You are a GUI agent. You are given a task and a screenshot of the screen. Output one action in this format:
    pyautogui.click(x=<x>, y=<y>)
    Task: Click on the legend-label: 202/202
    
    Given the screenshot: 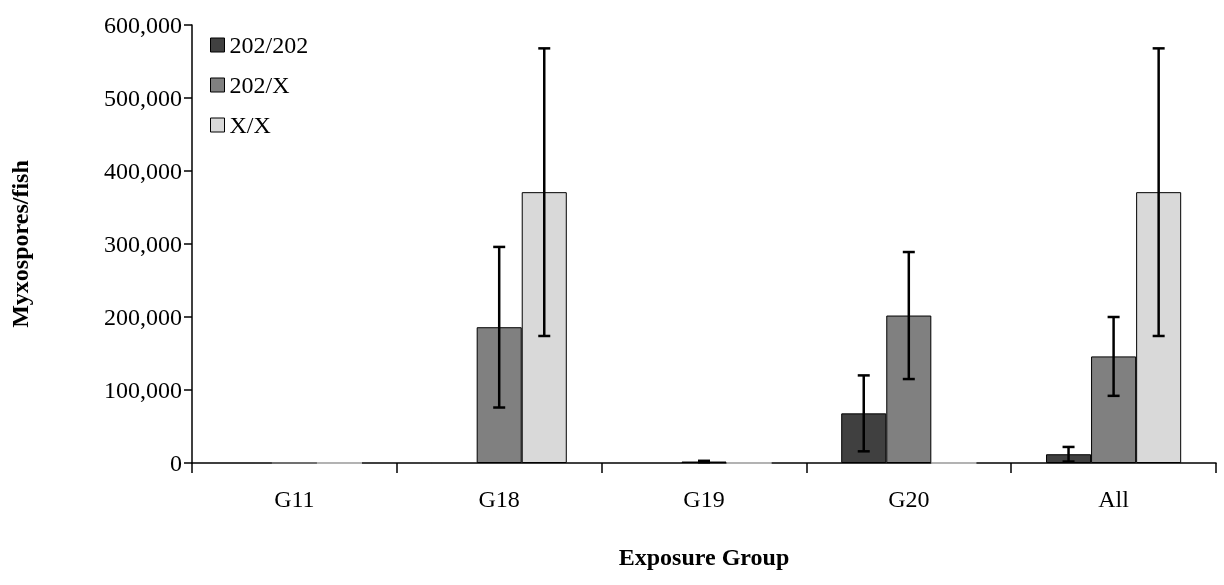 What is the action you would take?
    pyautogui.click(x=269, y=45)
    